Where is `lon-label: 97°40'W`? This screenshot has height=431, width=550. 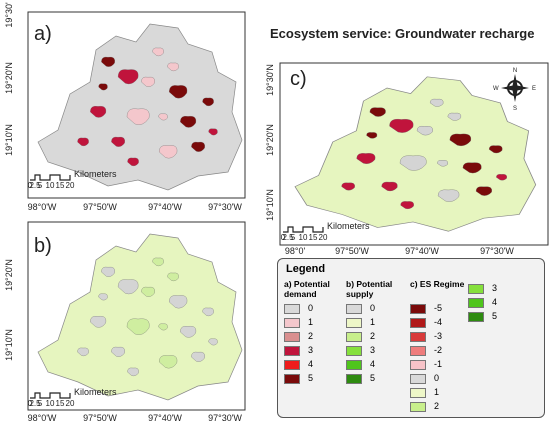 lon-label: 97°40'W is located at coordinates (165, 207).